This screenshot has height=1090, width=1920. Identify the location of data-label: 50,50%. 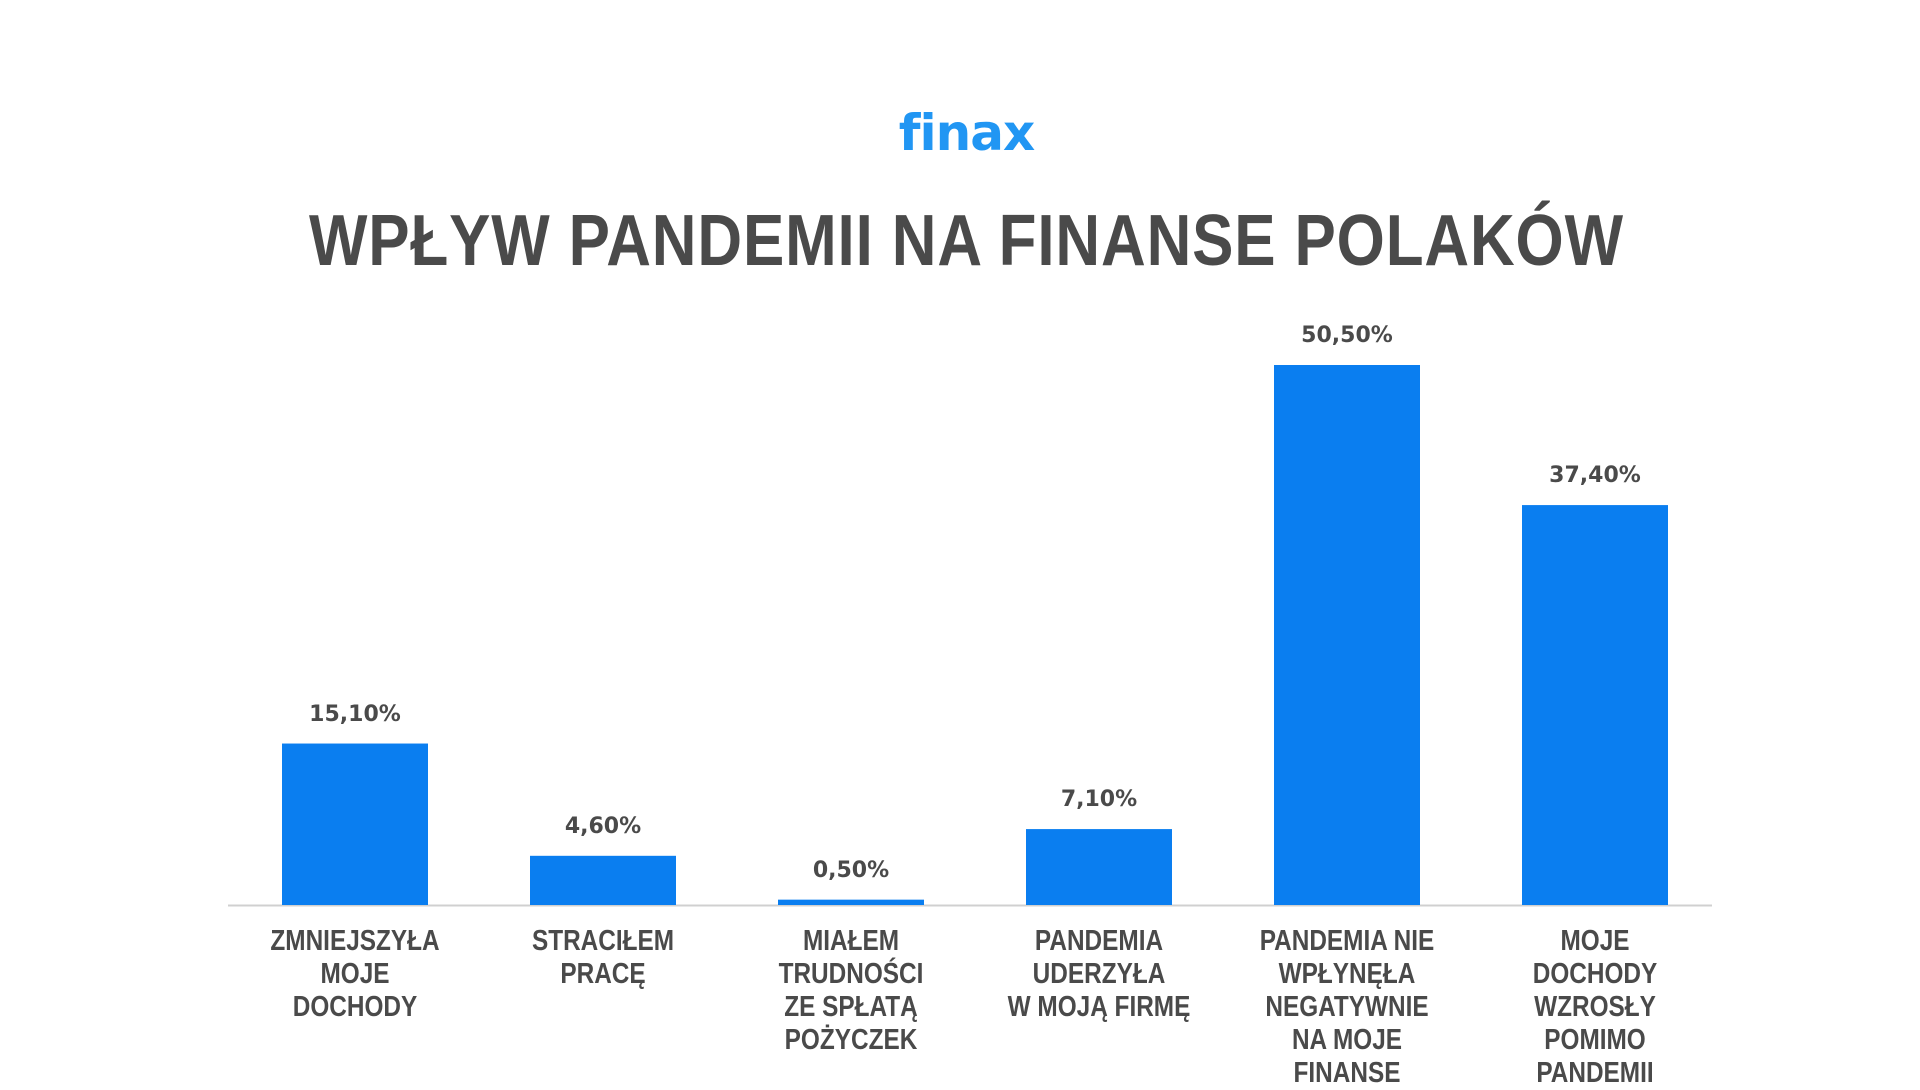
(1347, 335).